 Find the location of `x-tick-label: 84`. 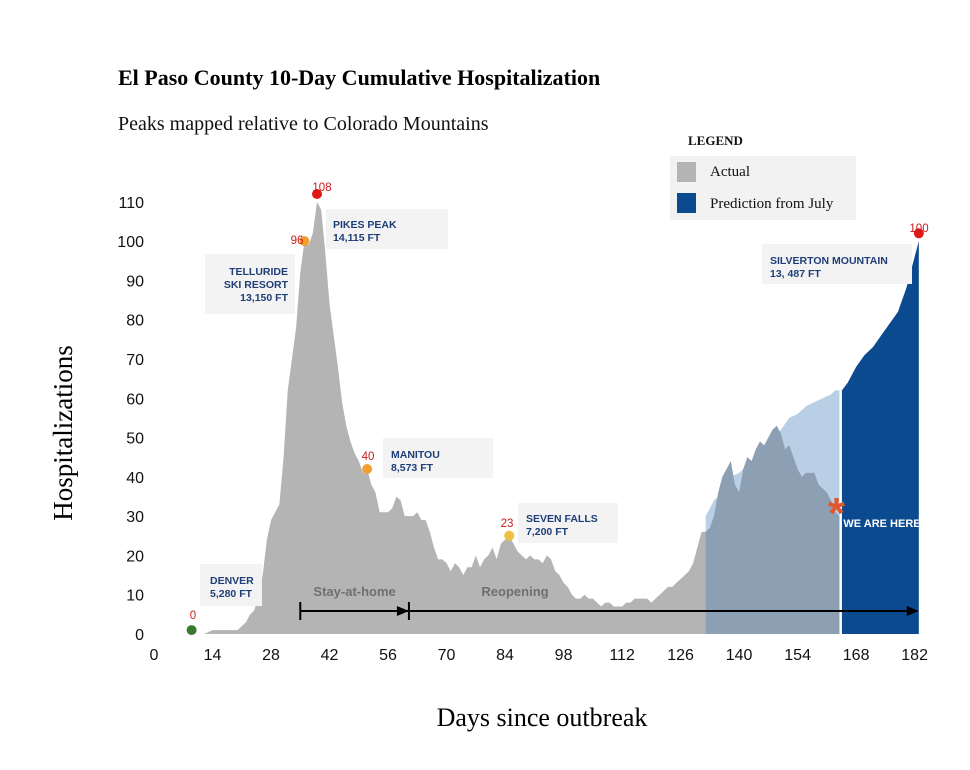

x-tick-label: 84 is located at coordinates (505, 655).